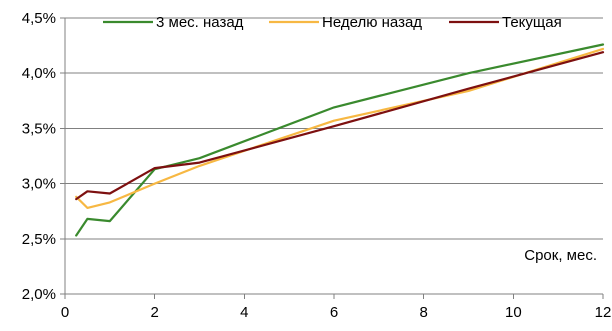  Describe the element at coordinates (603, 312) in the screenshot. I see `x-tick-label: 12` at that location.